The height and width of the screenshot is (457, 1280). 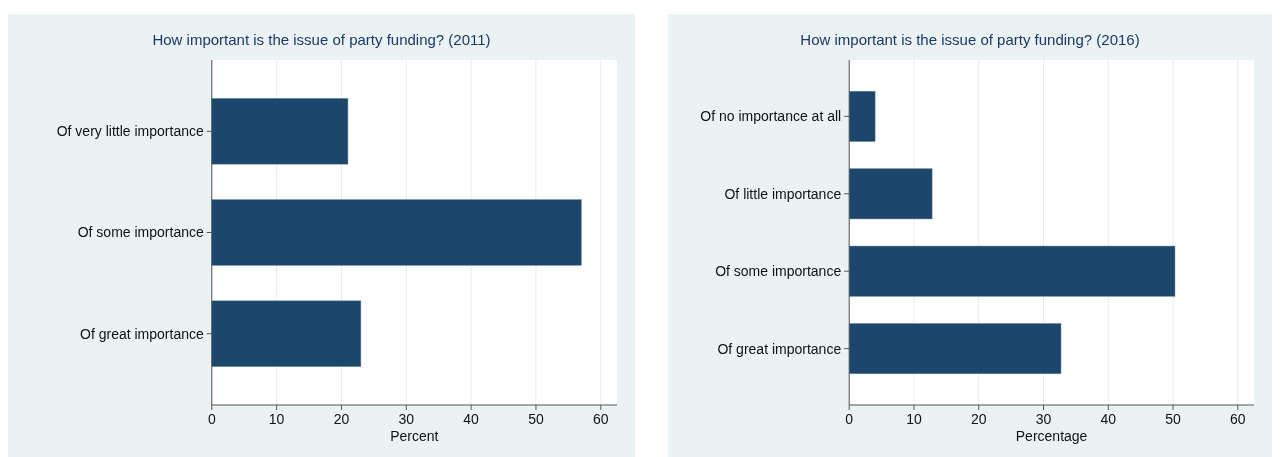 What do you see at coordinates (1051, 436) in the screenshot?
I see `x-axis-title: Percentage` at bounding box center [1051, 436].